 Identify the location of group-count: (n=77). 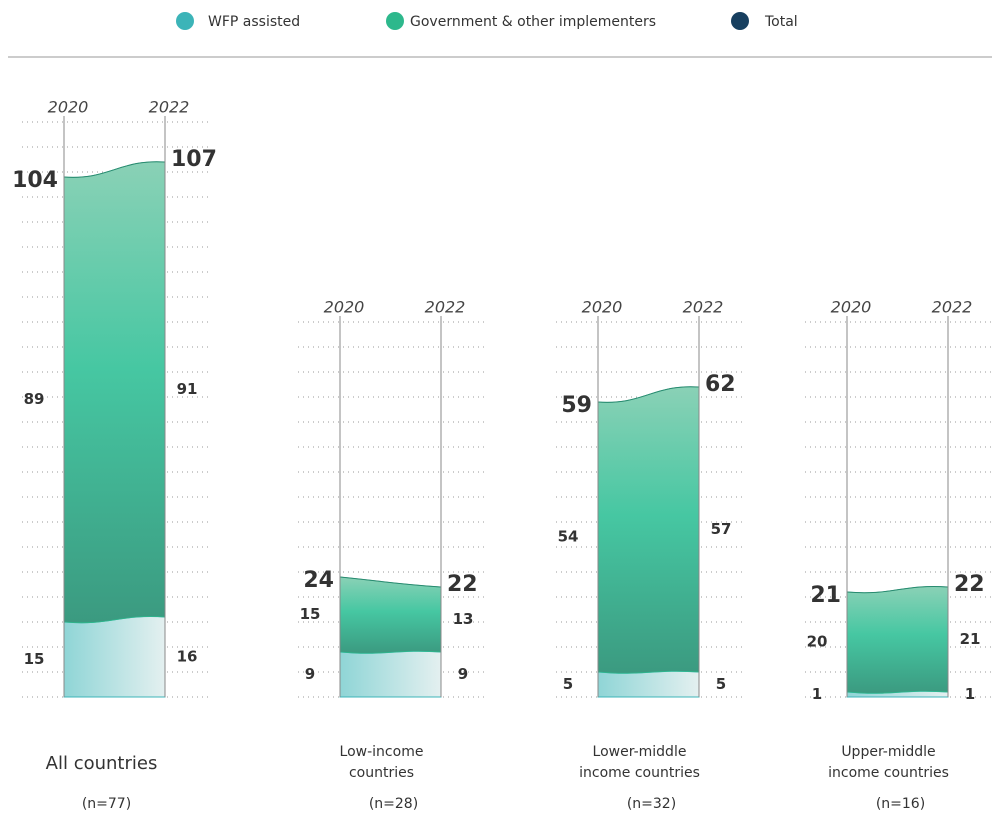
(106, 804).